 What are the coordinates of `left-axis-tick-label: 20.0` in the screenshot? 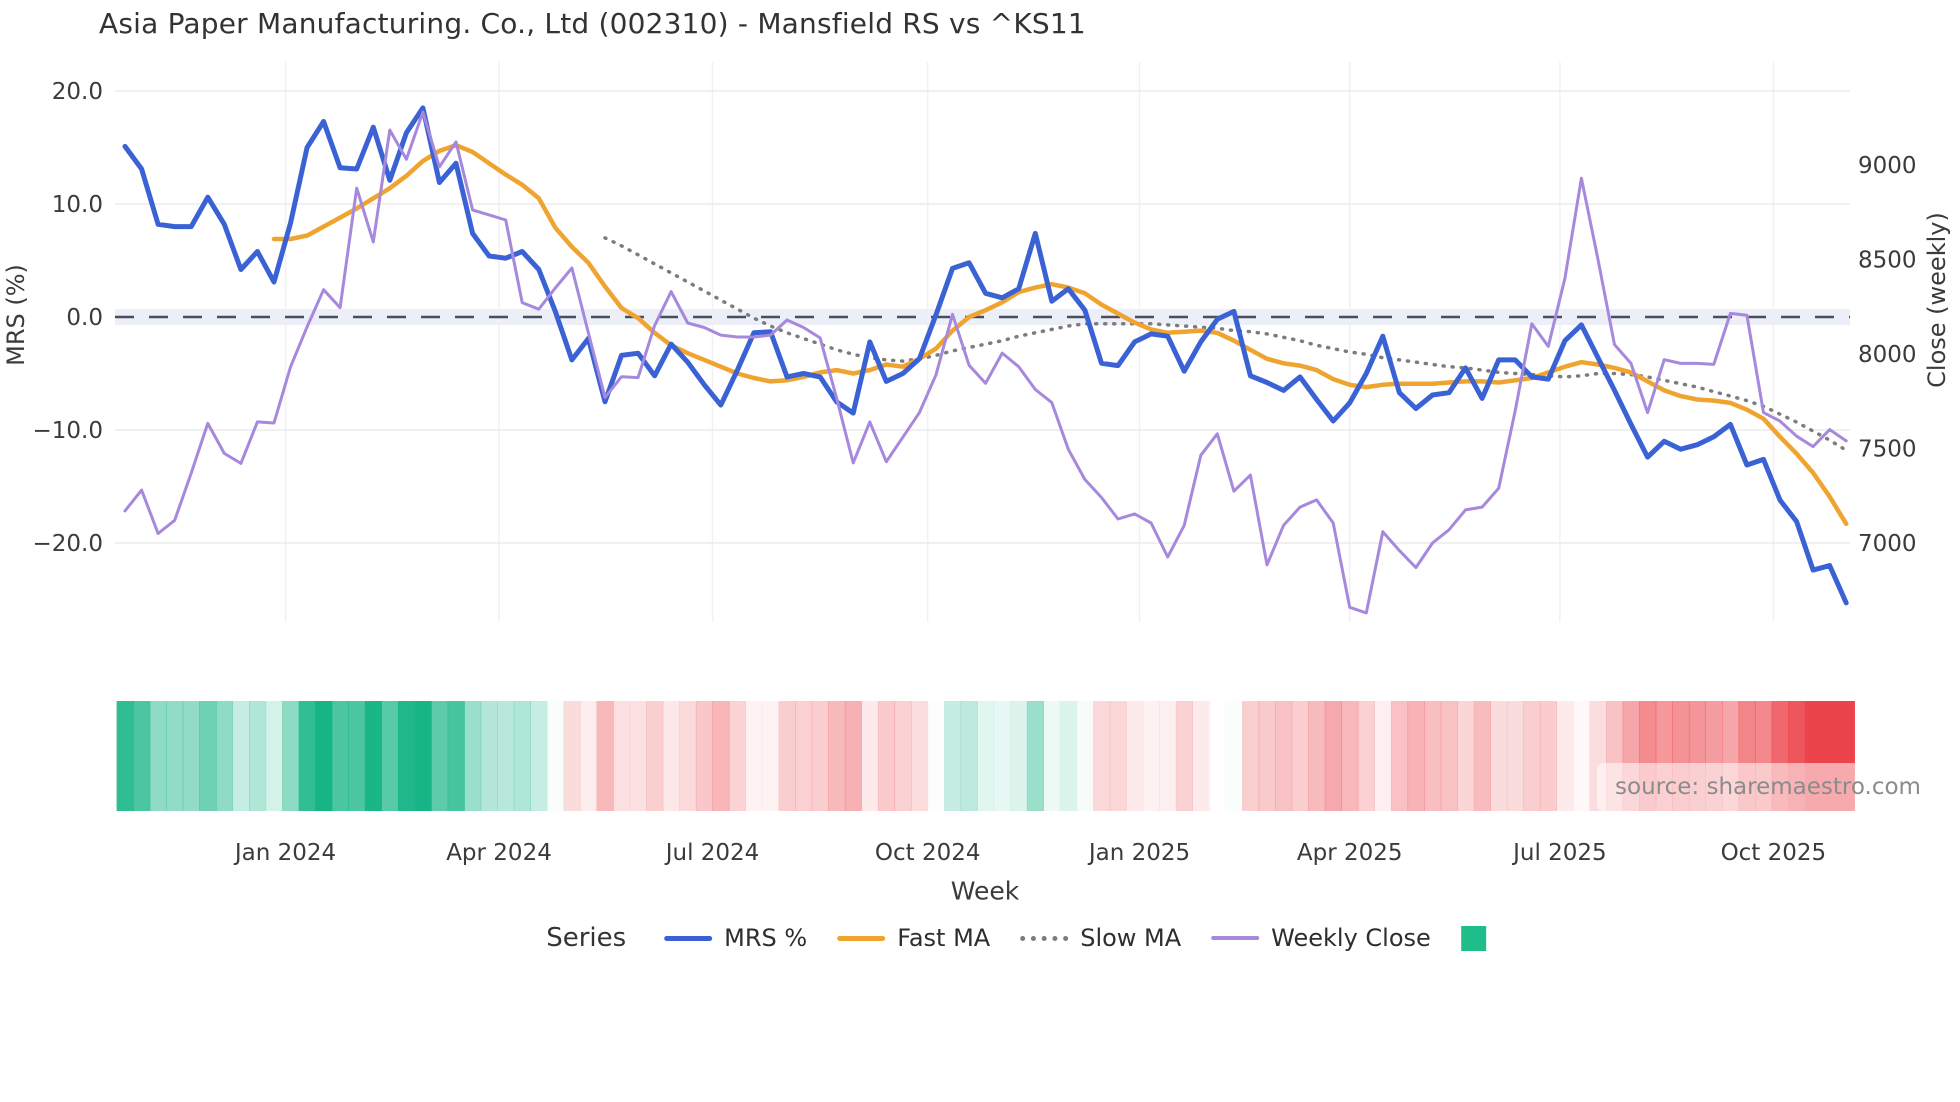 It's located at (77, 92).